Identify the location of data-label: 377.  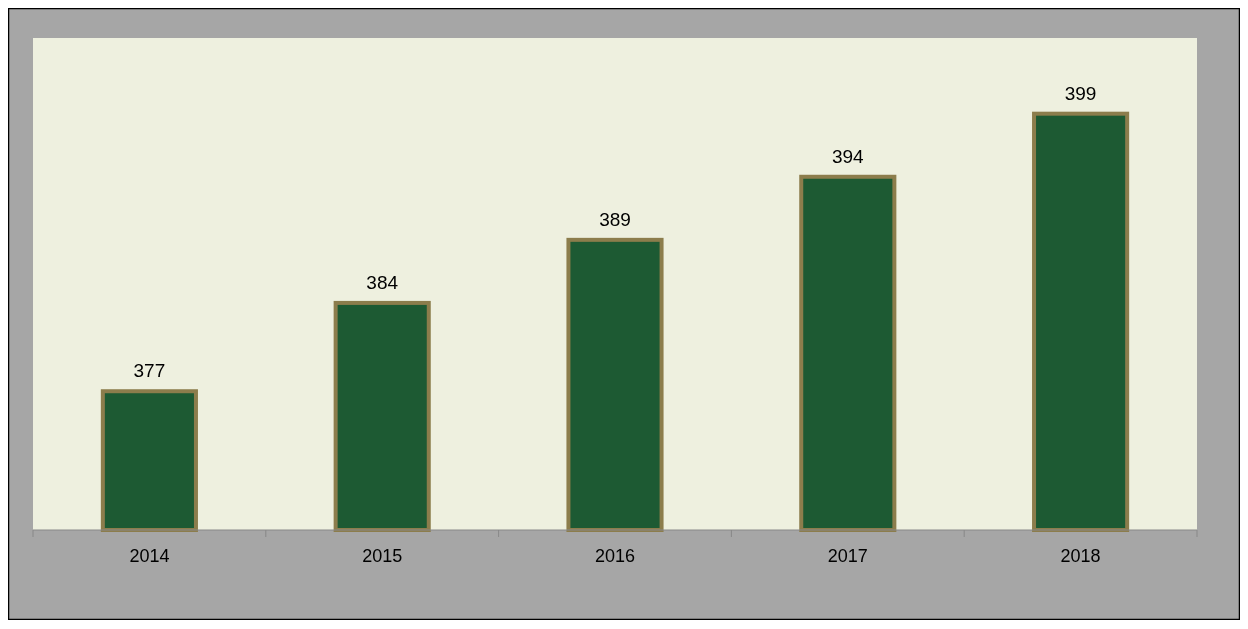
(149, 371).